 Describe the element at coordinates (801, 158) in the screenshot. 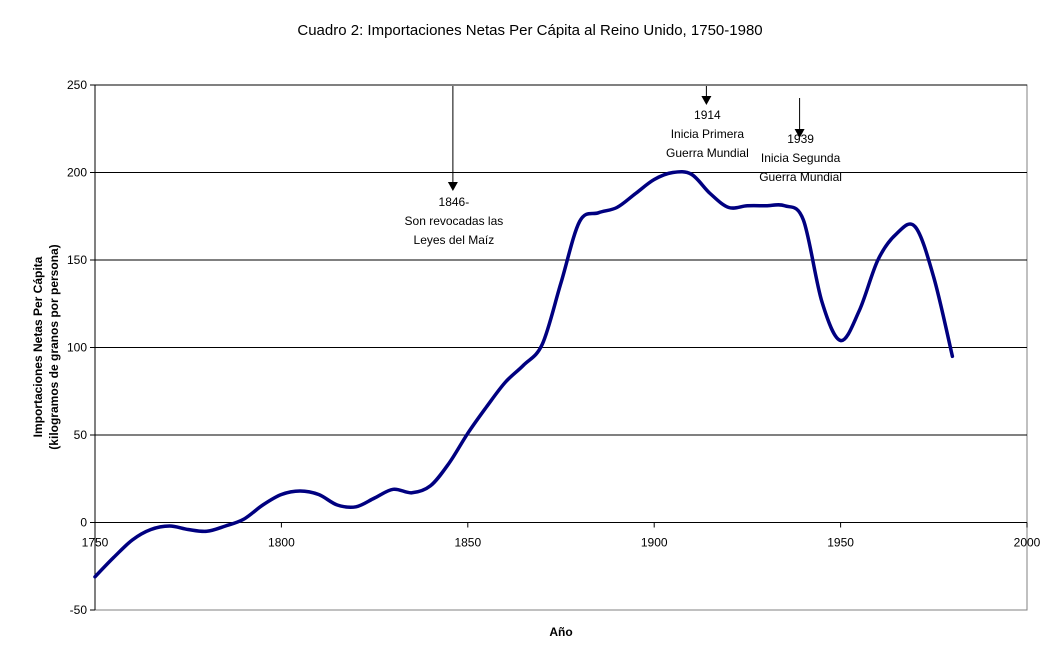

I see `annotation-text-1939-2: Inicia Segunda` at that location.